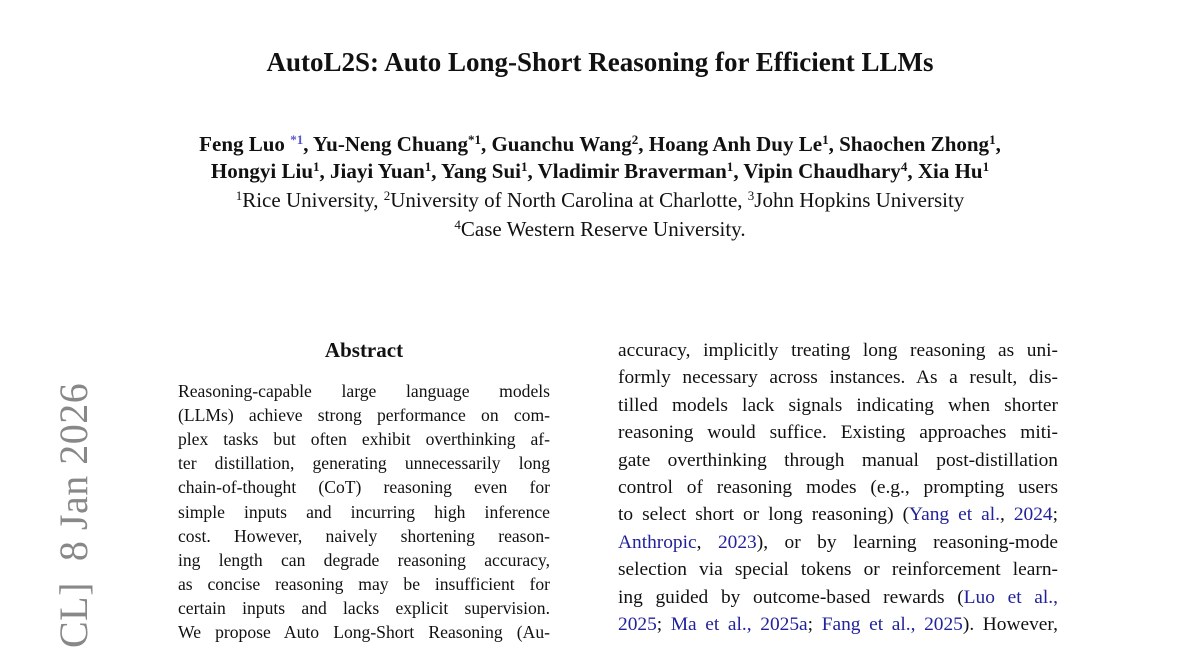 This screenshot has width=1200, height=648. What do you see at coordinates (904, 166) in the screenshot?
I see `author-affiliation-mark: 4` at bounding box center [904, 166].